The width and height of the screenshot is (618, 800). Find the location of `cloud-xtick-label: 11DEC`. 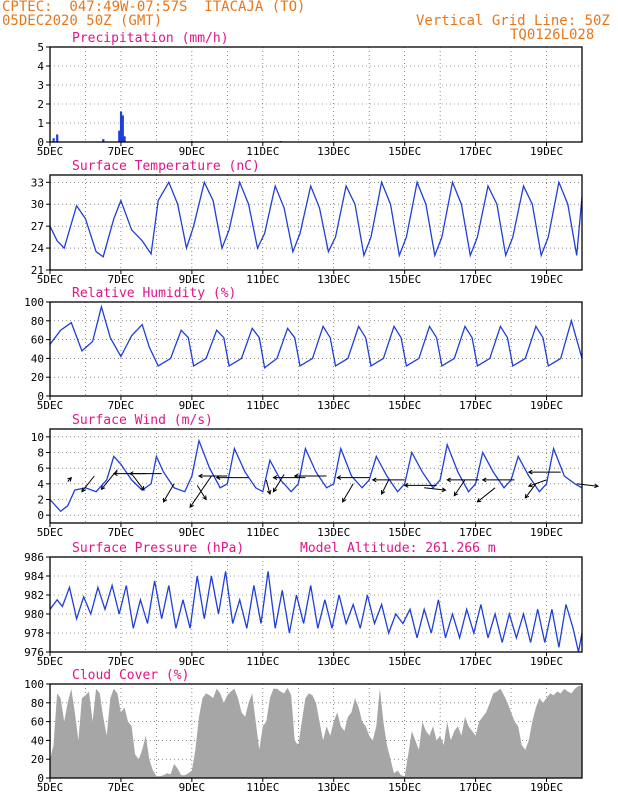

cloud-xtick-label: 11DEC is located at coordinates (262, 787).